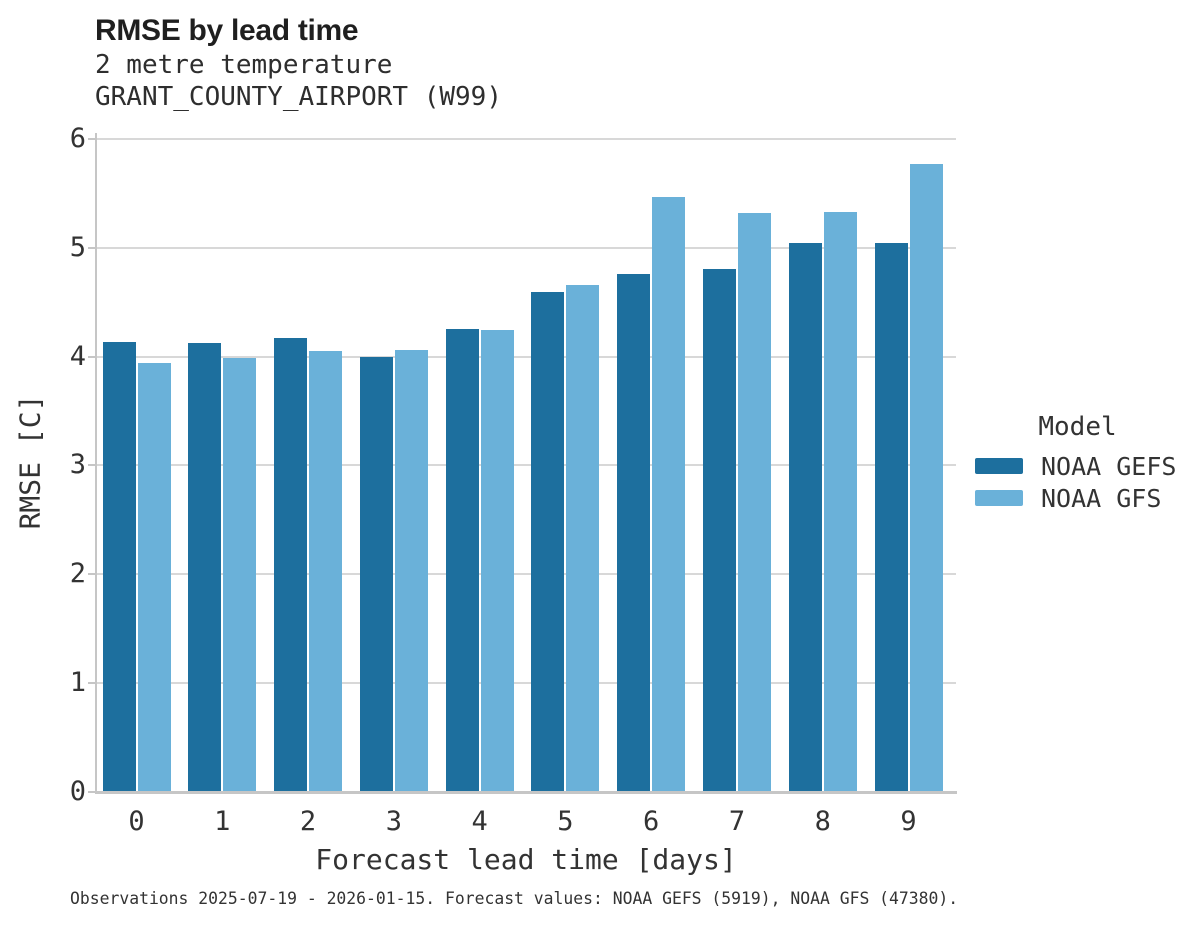 The width and height of the screenshot is (1195, 928). Describe the element at coordinates (77, 139) in the screenshot. I see `y-tick-label-6: 6` at that location.